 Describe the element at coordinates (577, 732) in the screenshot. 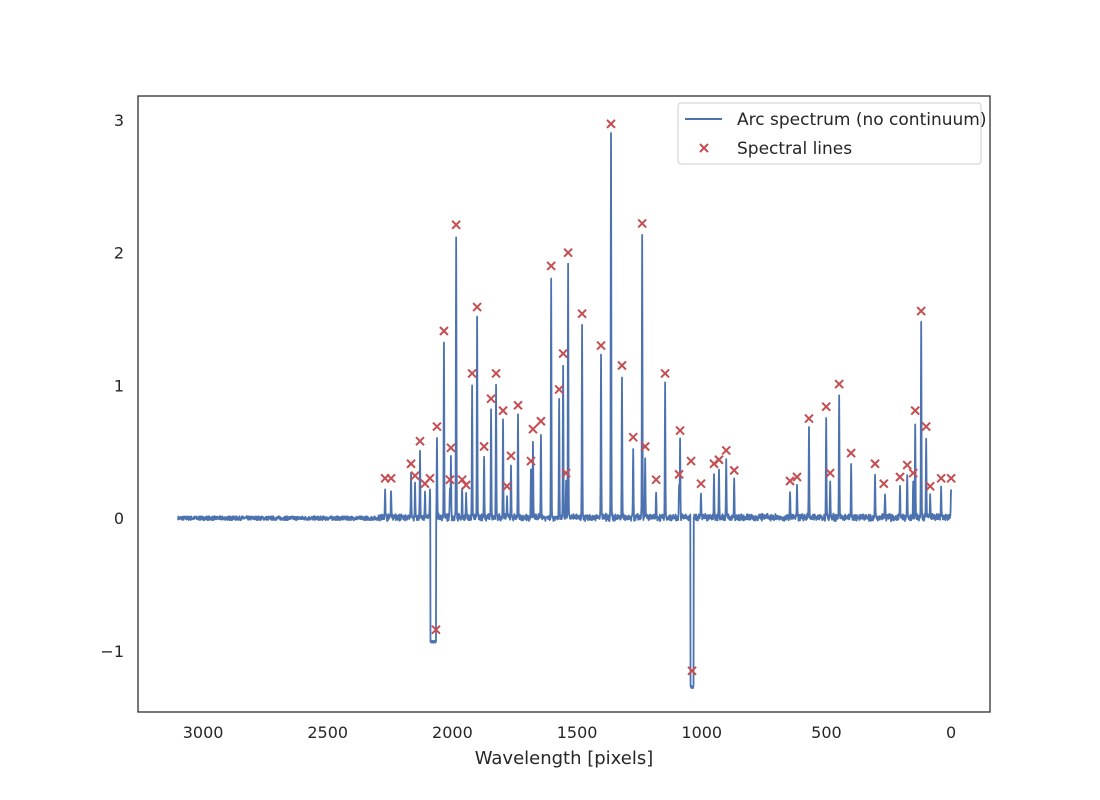

I see `x-tick-label: 1500` at that location.